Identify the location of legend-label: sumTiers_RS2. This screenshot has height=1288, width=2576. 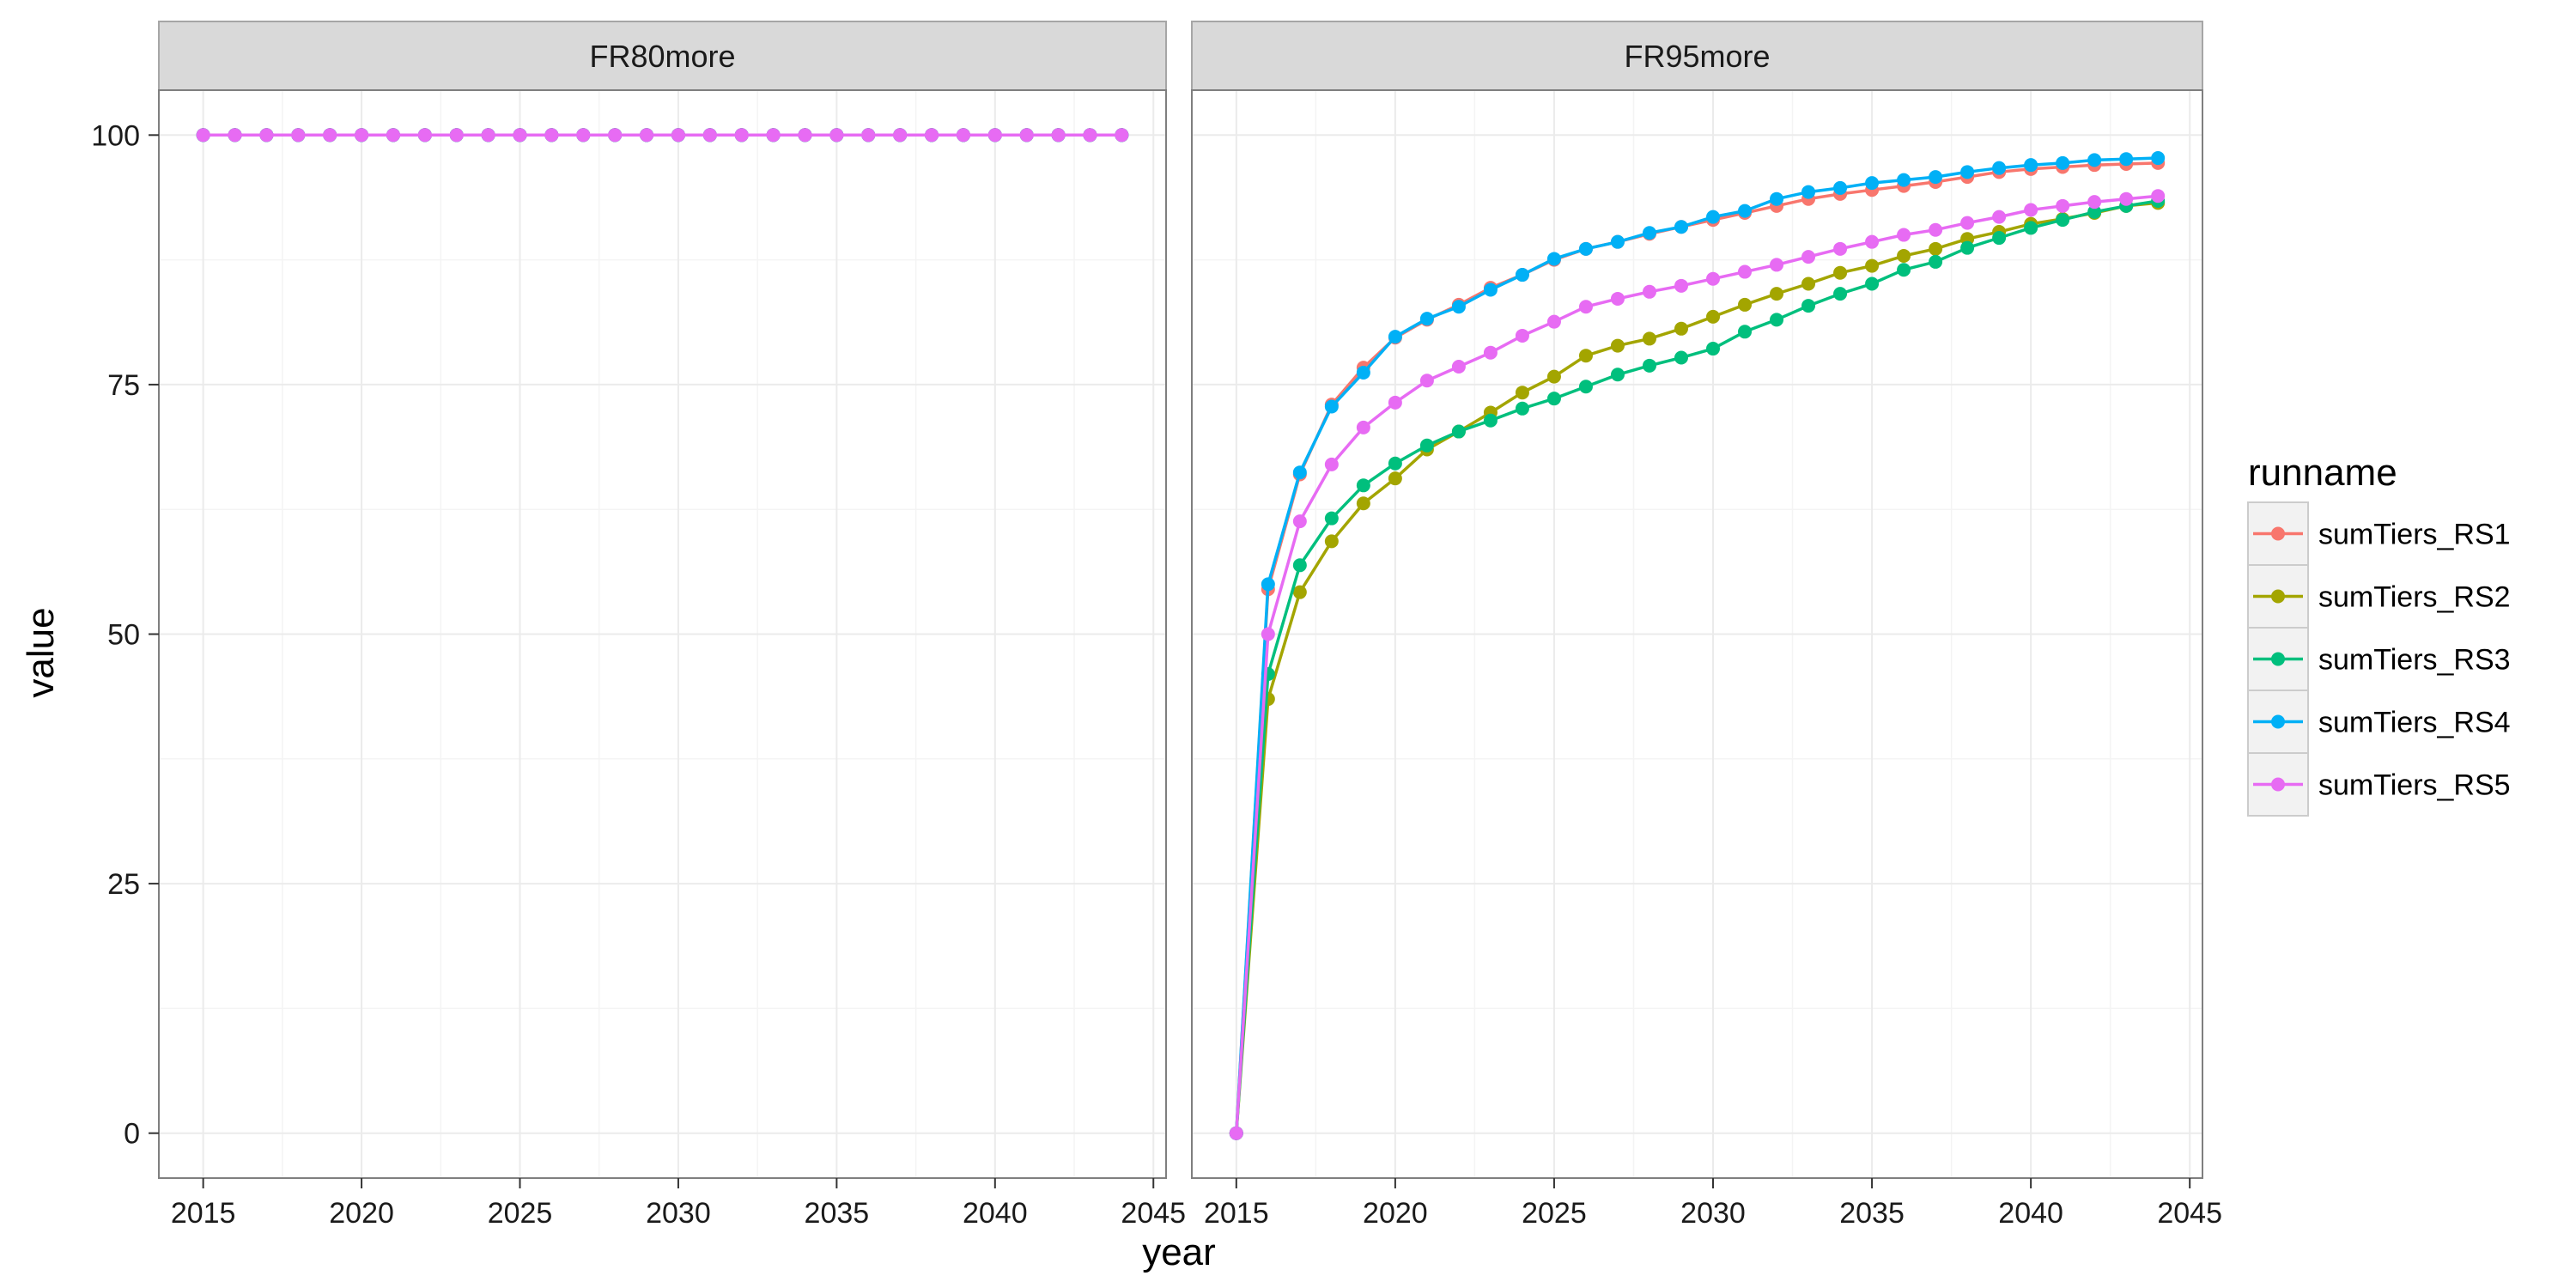
(2414, 597).